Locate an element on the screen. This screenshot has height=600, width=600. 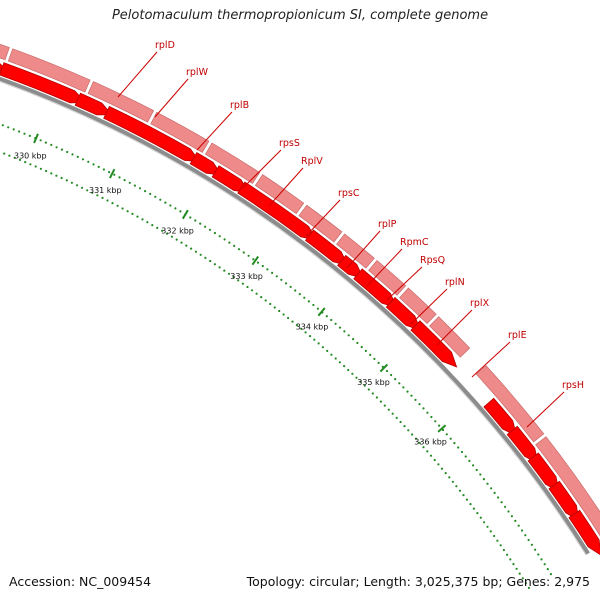
tick-label: 331 kbp is located at coordinates (105, 190).